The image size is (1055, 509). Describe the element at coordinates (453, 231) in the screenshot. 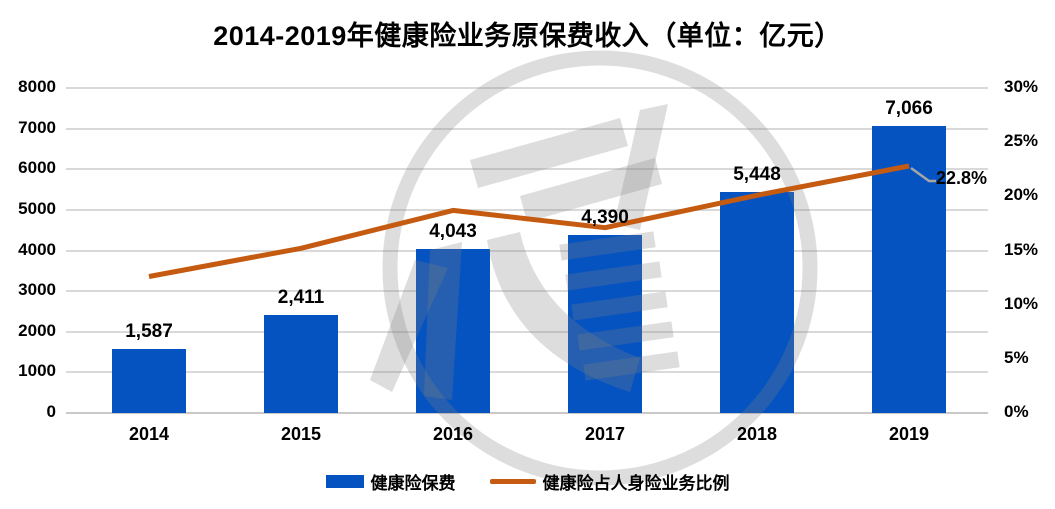

I see `bar-value-label: 4,043` at that location.